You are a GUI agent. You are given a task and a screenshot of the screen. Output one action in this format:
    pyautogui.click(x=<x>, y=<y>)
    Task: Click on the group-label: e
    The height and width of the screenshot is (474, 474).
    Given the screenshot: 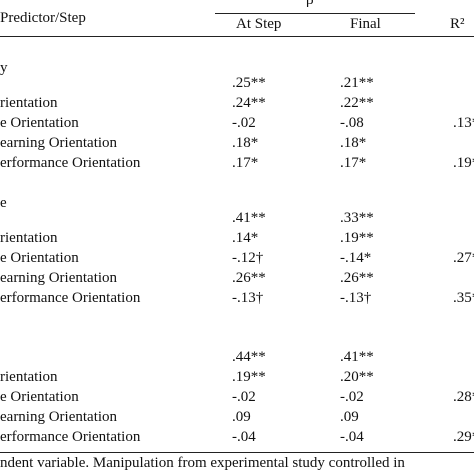 What is the action you would take?
    pyautogui.click(x=3, y=203)
    